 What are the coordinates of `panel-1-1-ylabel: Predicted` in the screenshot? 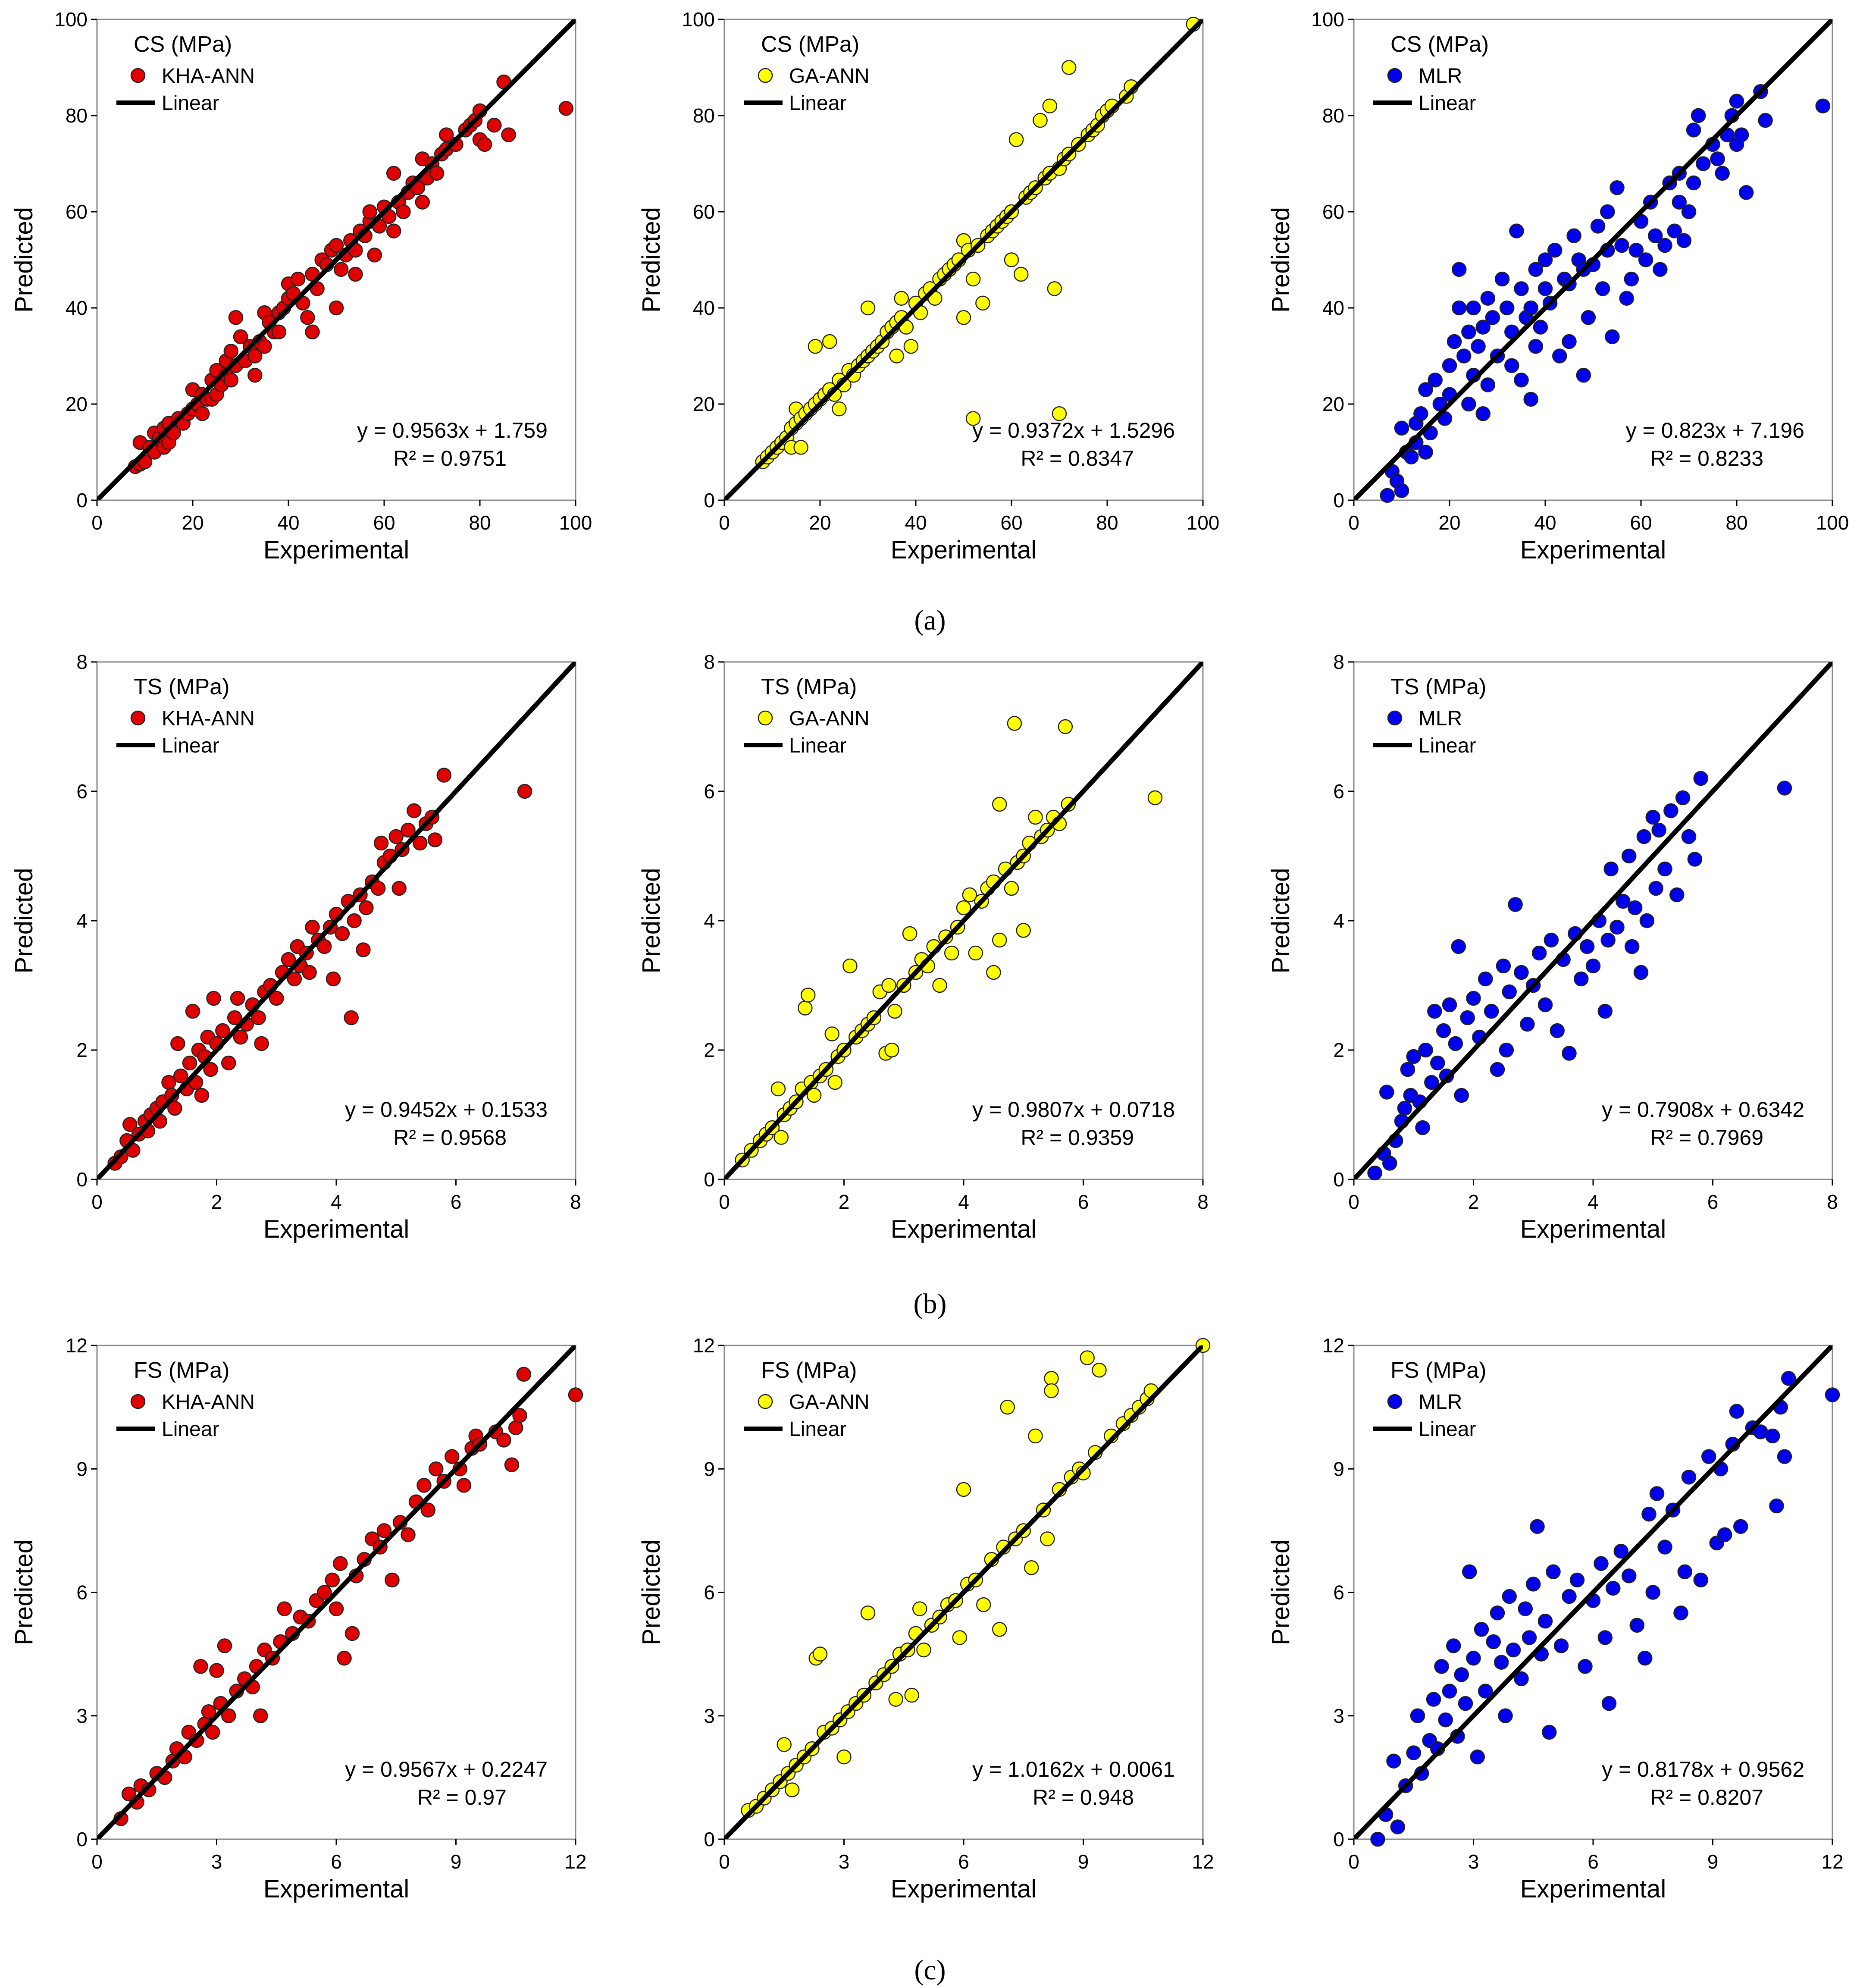 It's located at (24, 260).